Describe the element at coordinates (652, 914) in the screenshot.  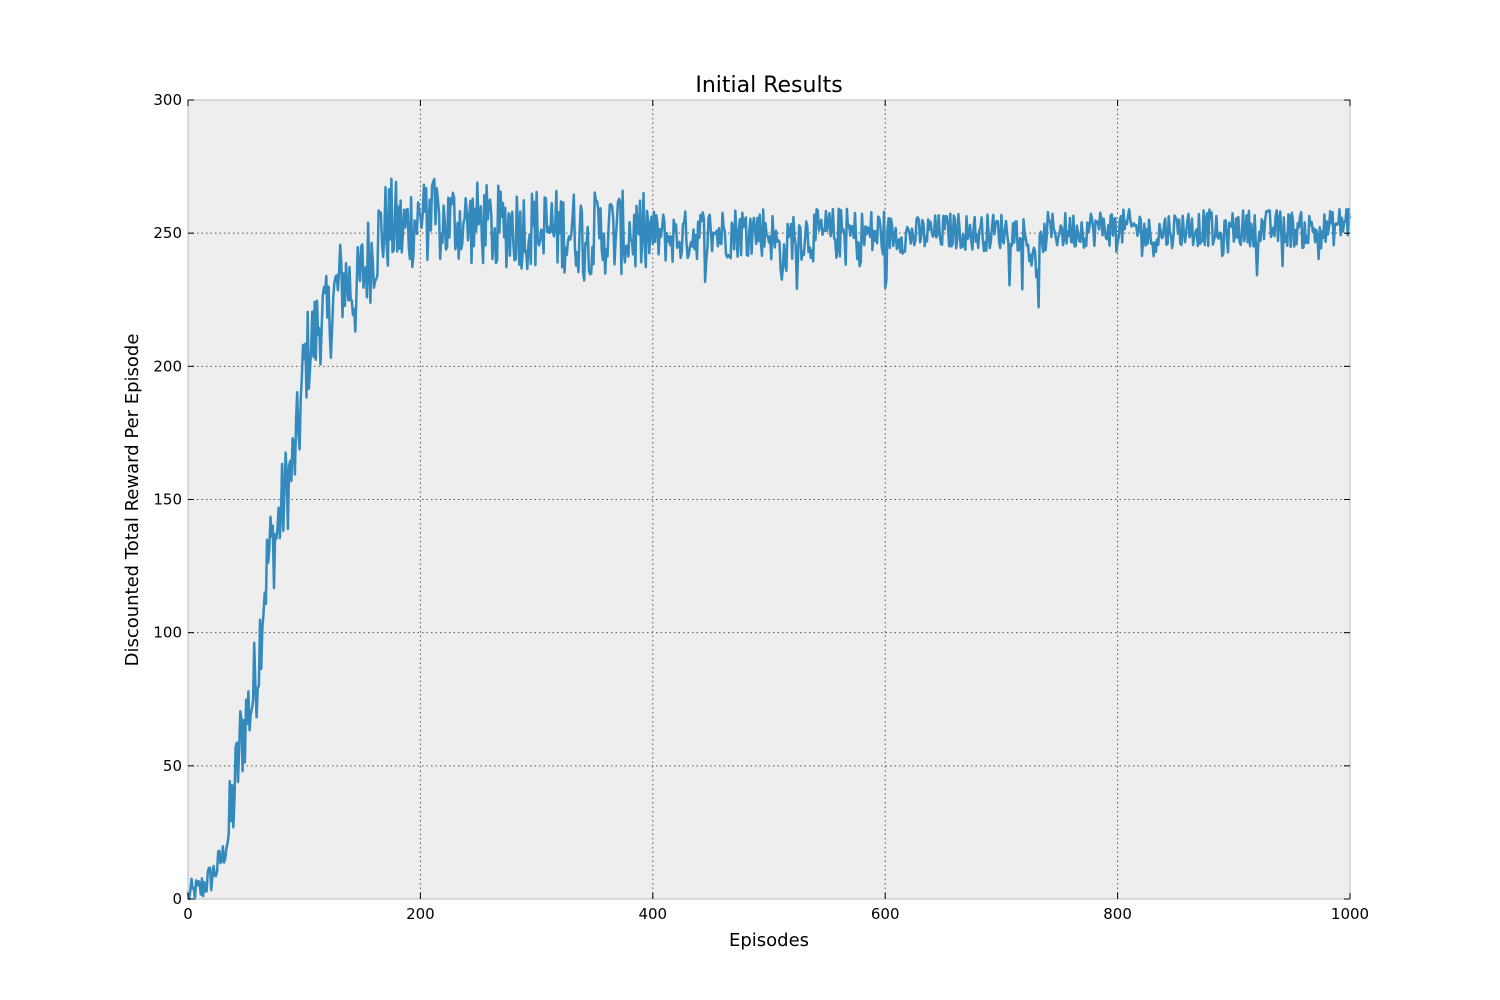
I see `x-tick-label: 400` at that location.